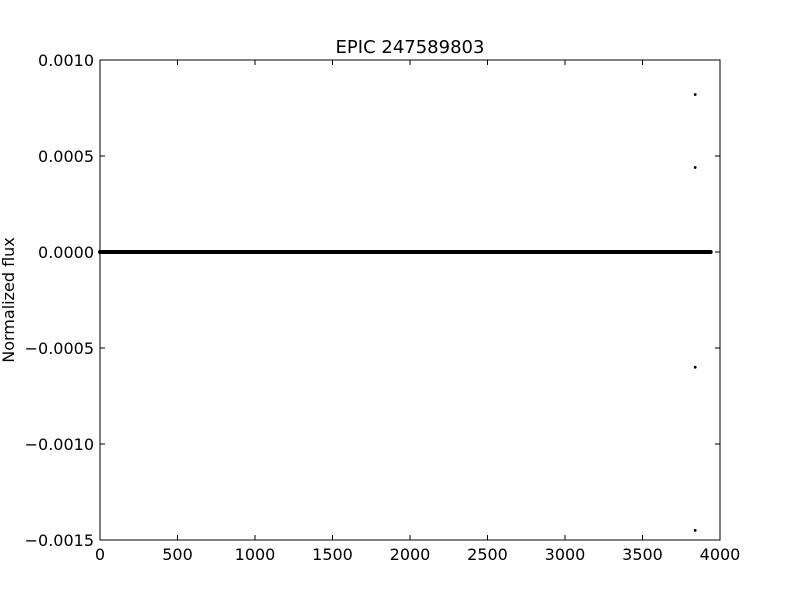 The image size is (800, 600). I want to click on x-tick-label: 1000, so click(255, 554).